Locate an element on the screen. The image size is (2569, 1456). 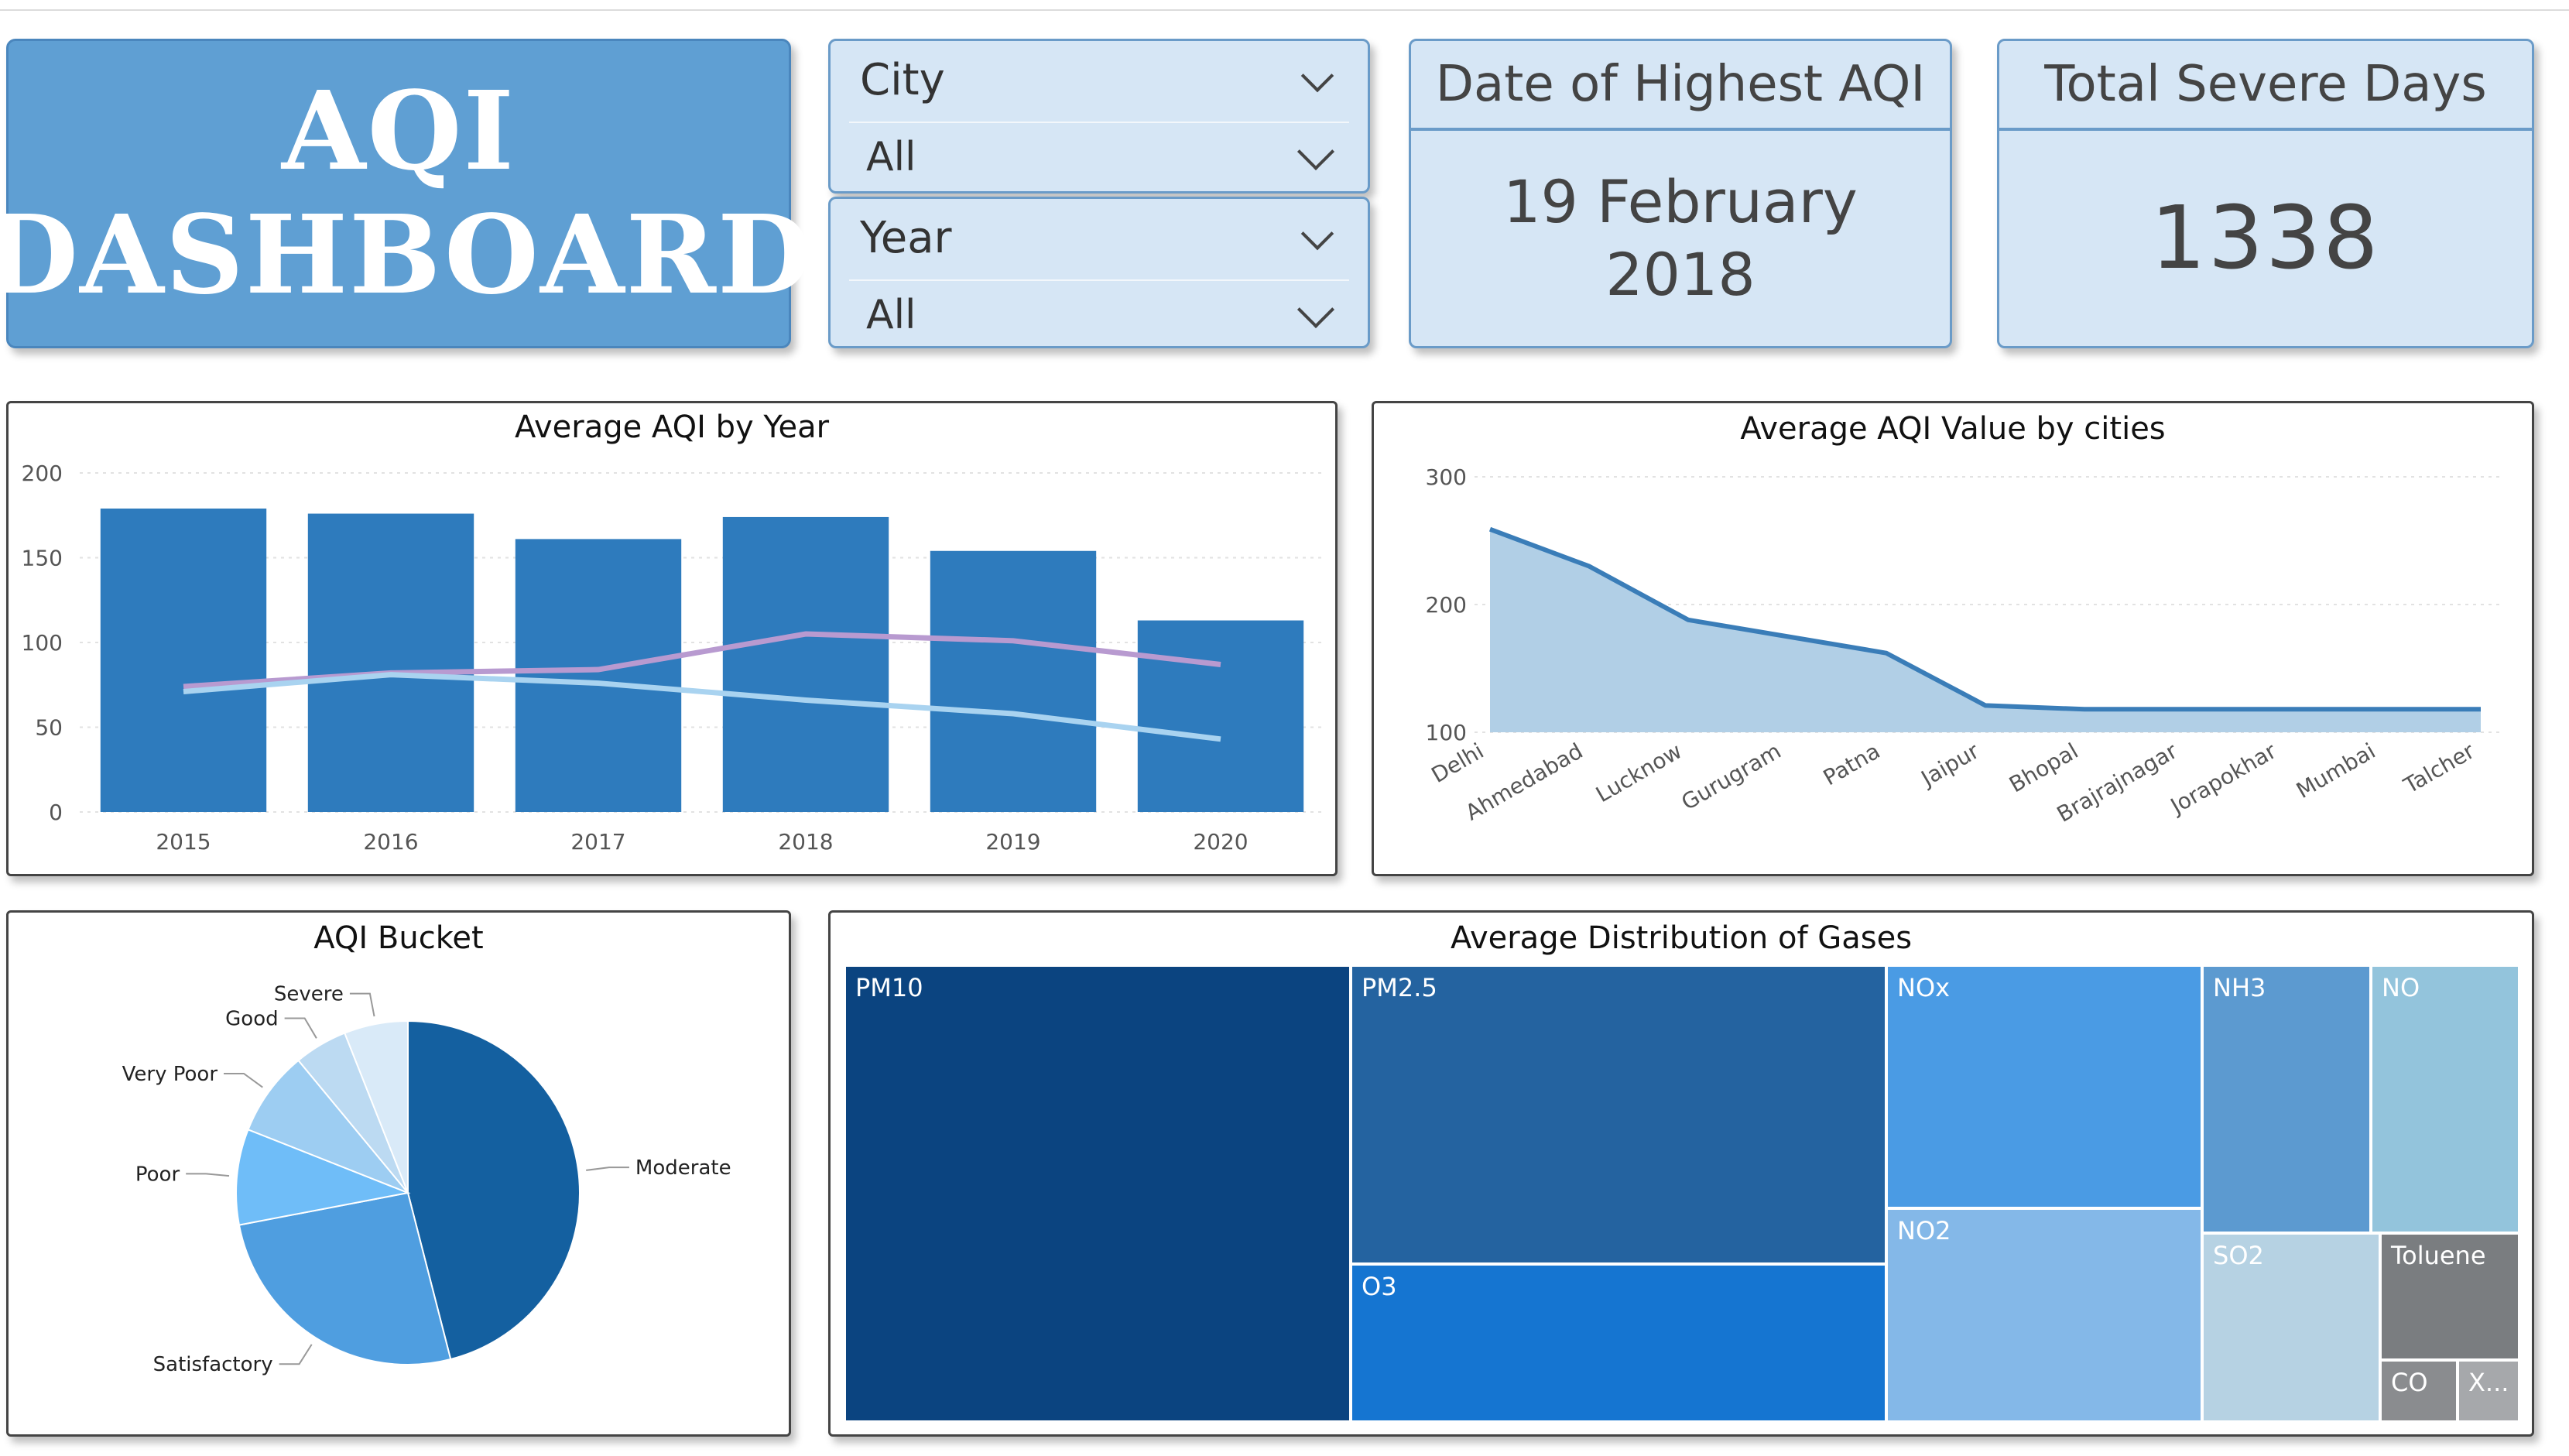
x-tick-label: Jaipur is located at coordinates (1950, 765).